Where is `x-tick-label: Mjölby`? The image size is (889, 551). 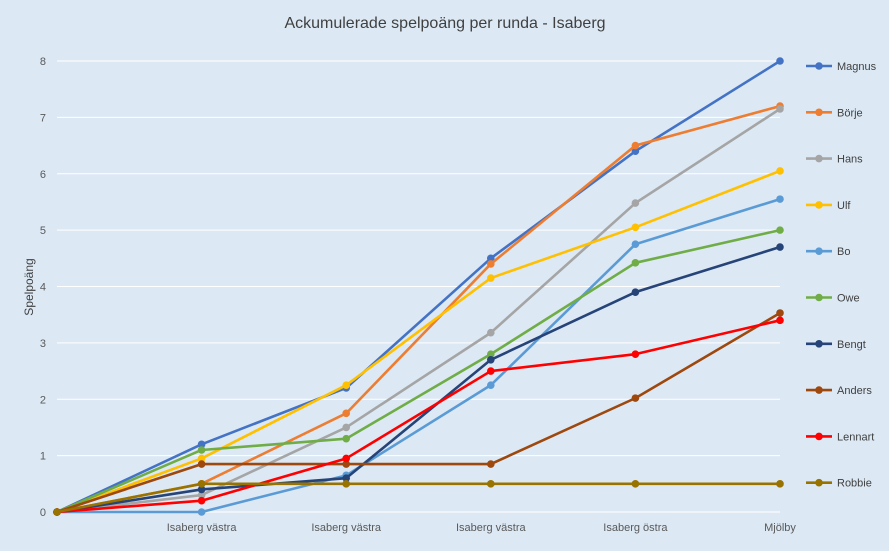 x-tick-label: Mjölby is located at coordinates (780, 528).